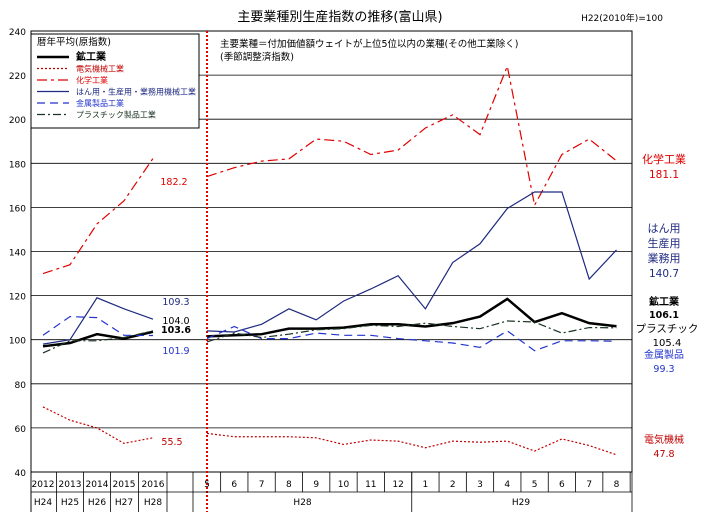 The height and width of the screenshot is (516, 701). Describe the element at coordinates (664, 159) in the screenshot. I see `end-series-name: 化学工業` at that location.